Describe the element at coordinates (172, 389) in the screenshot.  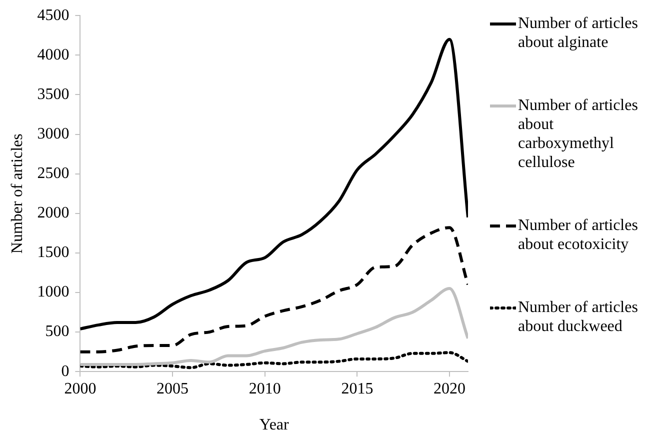
I see `x-tick-label: 2005` at that location.